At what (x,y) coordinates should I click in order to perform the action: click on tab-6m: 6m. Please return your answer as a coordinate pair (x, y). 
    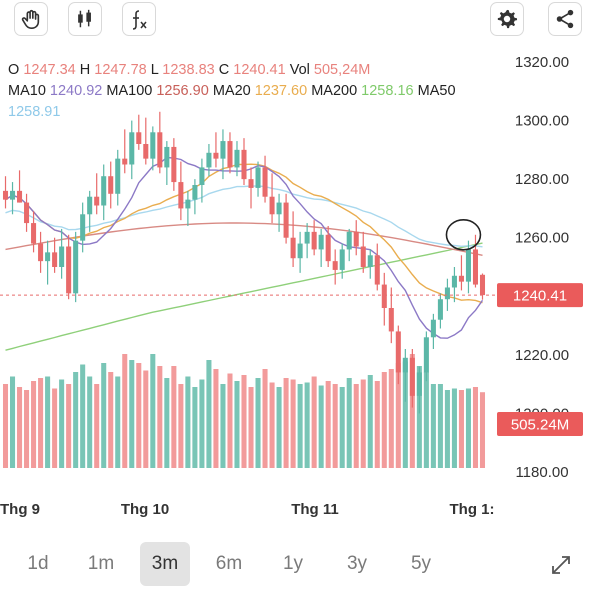
    Looking at the image, I should click on (229, 563).